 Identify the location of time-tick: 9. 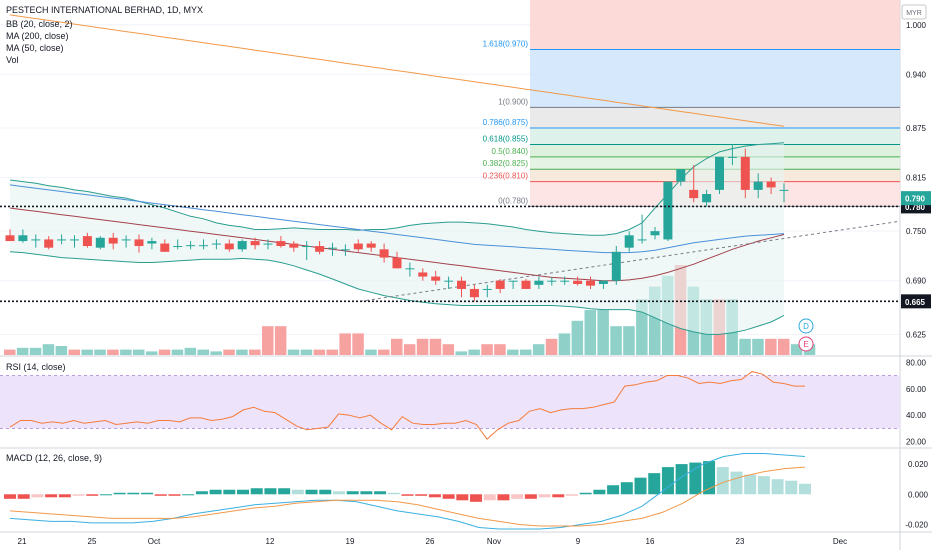
(578, 541).